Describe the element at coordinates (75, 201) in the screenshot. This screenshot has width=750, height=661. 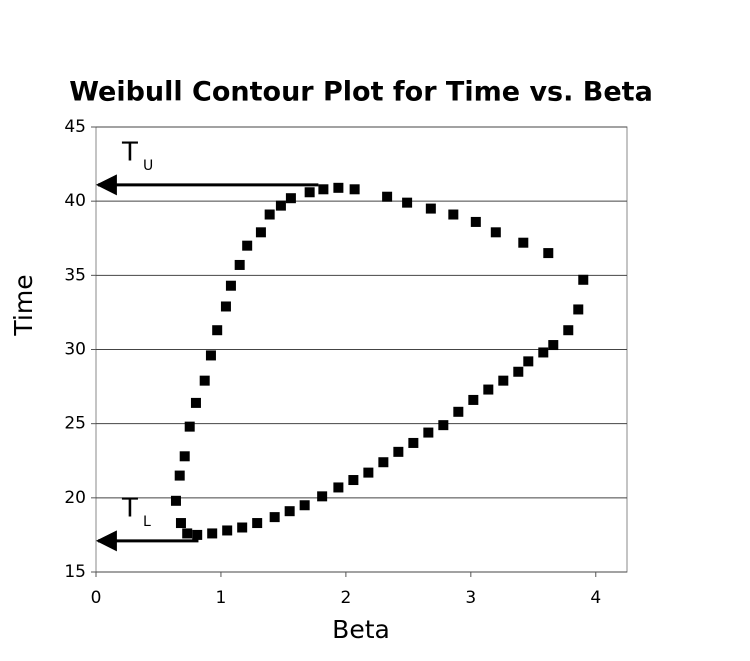
I see `y-tick-label: 40` at that location.